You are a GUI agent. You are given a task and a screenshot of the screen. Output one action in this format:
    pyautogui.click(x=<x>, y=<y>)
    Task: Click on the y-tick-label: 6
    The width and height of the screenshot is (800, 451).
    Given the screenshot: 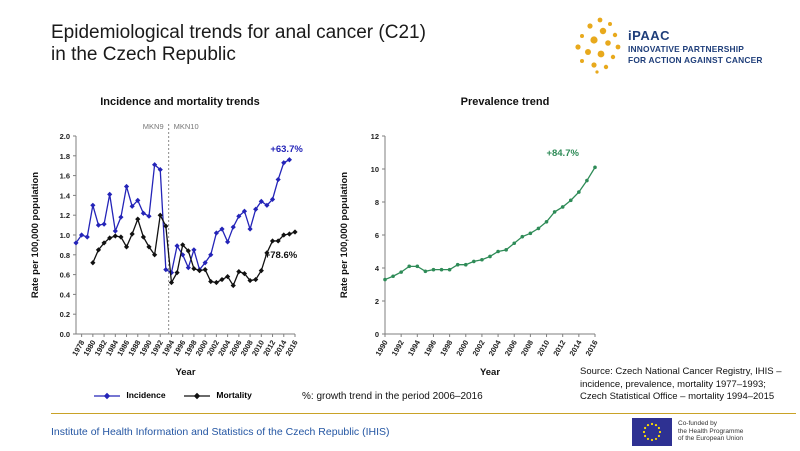 What is the action you would take?
    pyautogui.click(x=377, y=235)
    